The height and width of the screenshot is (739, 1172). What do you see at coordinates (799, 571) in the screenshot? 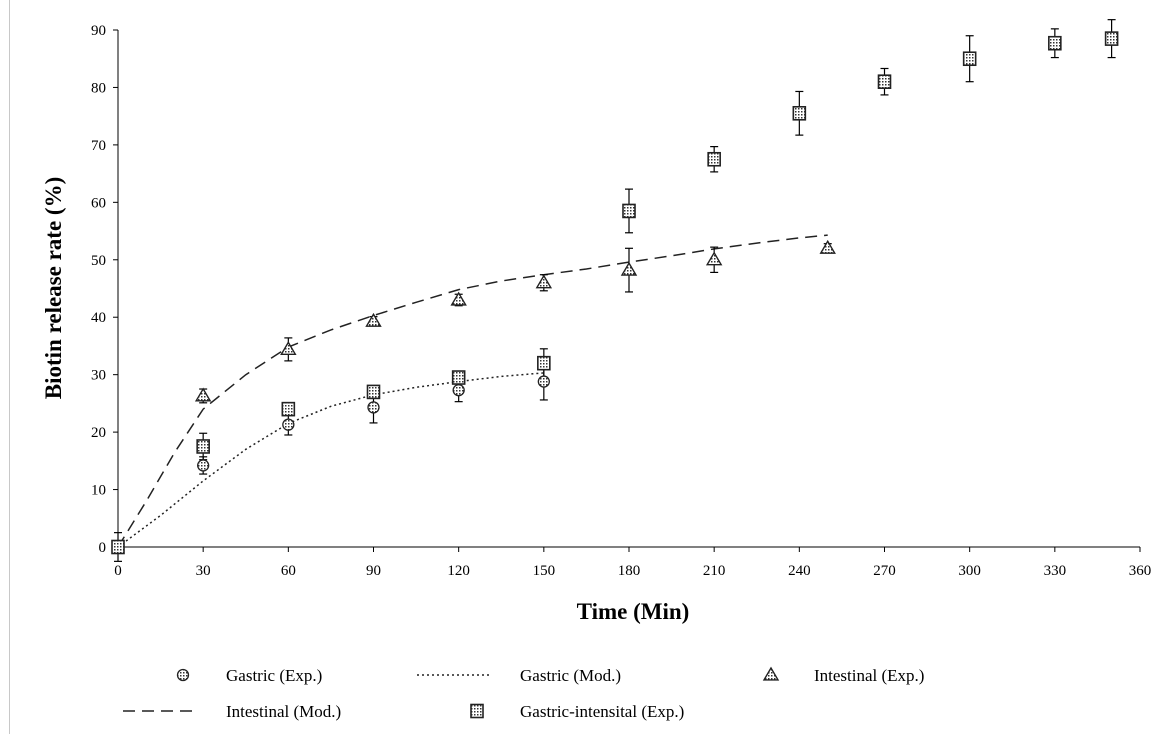
I see `x-tick-label: 240` at bounding box center [799, 571].